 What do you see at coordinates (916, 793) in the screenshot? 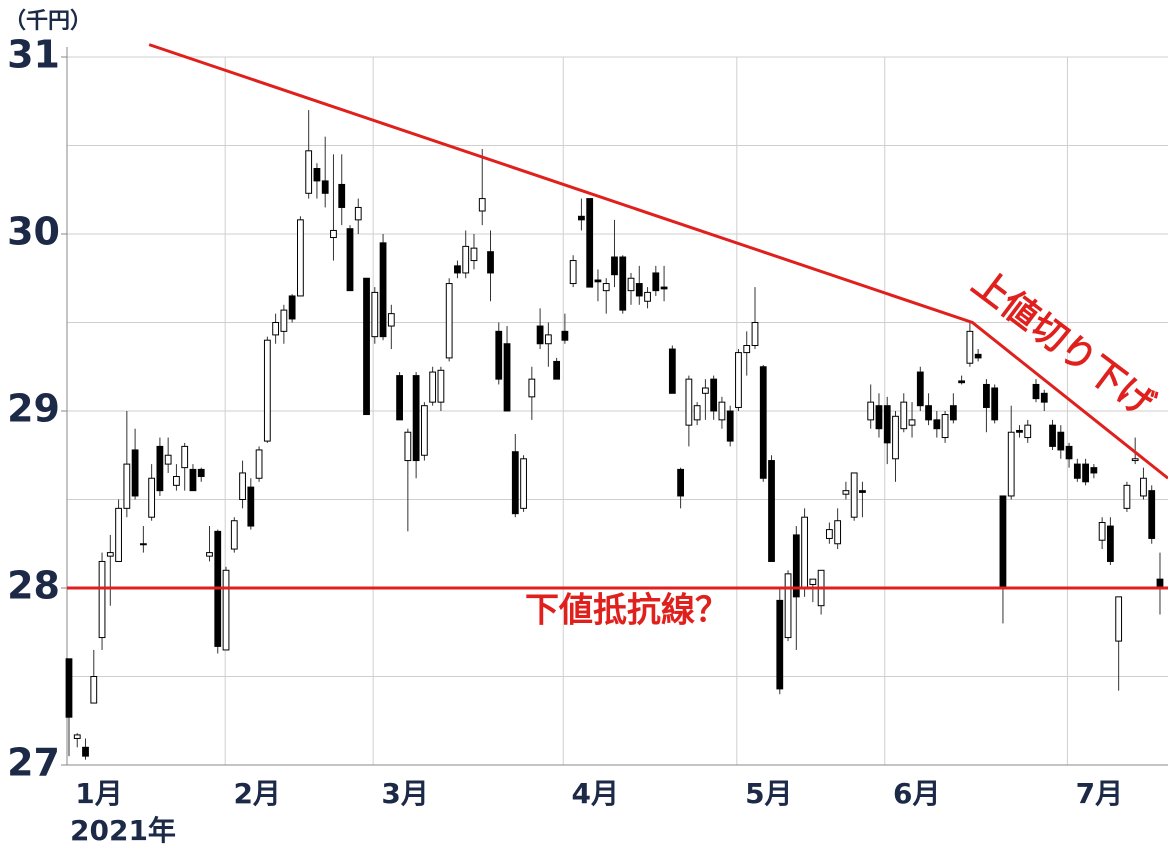
I see `x-tick-label: 6月` at bounding box center [916, 793].